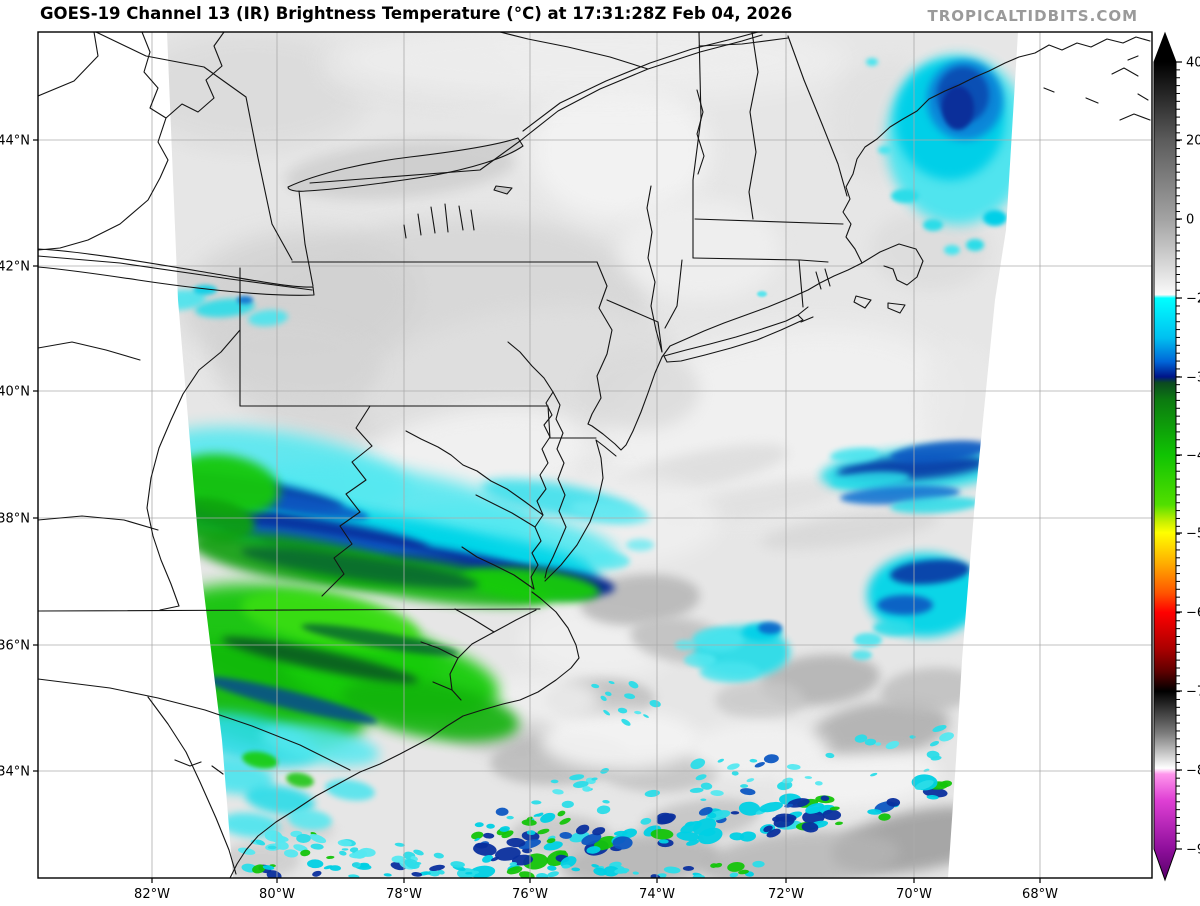 This screenshot has height=906, width=1200. I want to click on svg-text: 42°N, so click(15, 267).